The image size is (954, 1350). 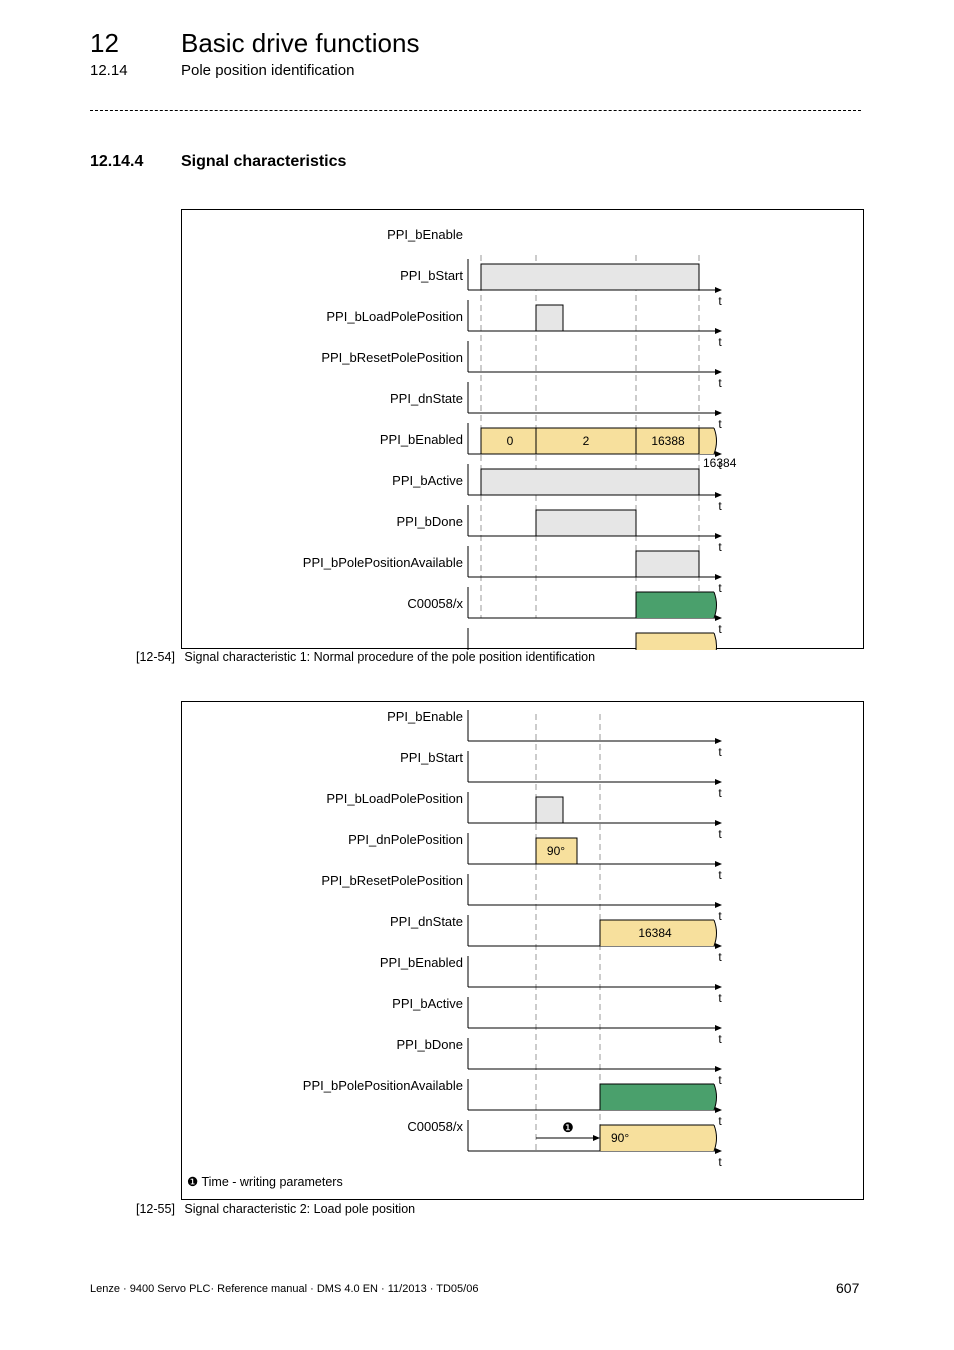 What do you see at coordinates (272, 1182) in the screenshot?
I see `legend-note-text: Time - writing parameters` at bounding box center [272, 1182].